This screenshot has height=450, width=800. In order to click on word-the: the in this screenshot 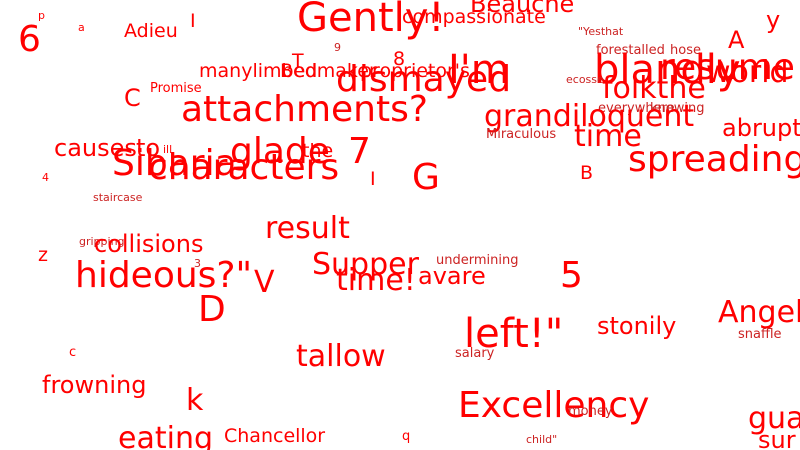, I will do `click(318, 151)`.